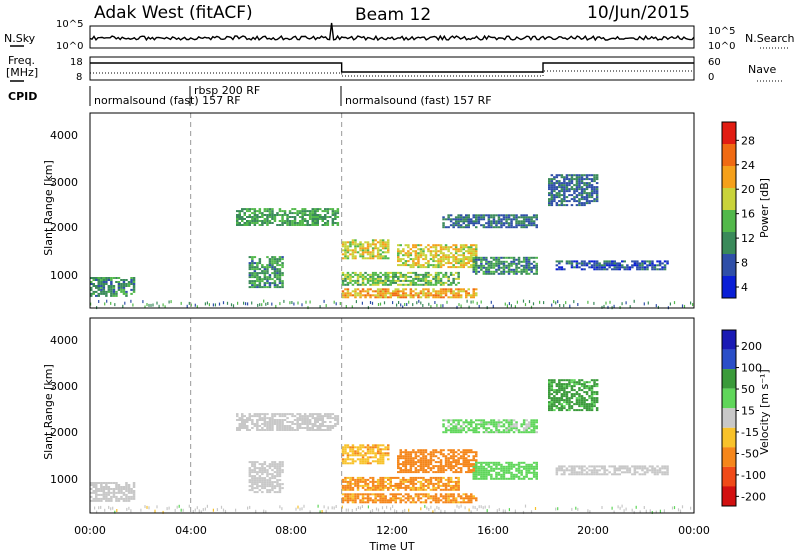 Image resolution: width=800 pixels, height=554 pixels. What do you see at coordinates (751, 368) in the screenshot?
I see `colorbar-tick-label: 100` at bounding box center [751, 368].